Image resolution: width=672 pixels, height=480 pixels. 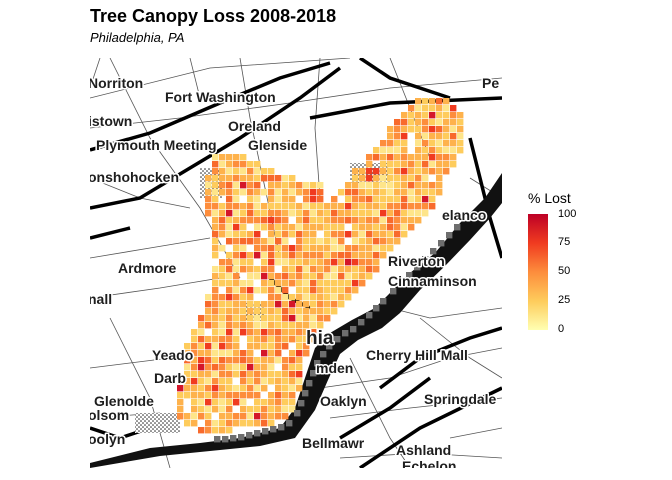 What do you see at coordinates (460, 399) in the screenshot?
I see `place-label: Springdale` at bounding box center [460, 399].